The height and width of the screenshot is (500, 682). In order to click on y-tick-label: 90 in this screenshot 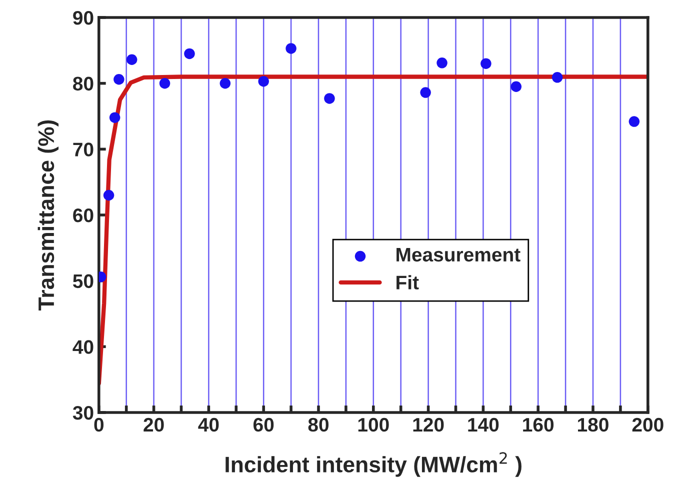, I will do `click(83, 17)`.